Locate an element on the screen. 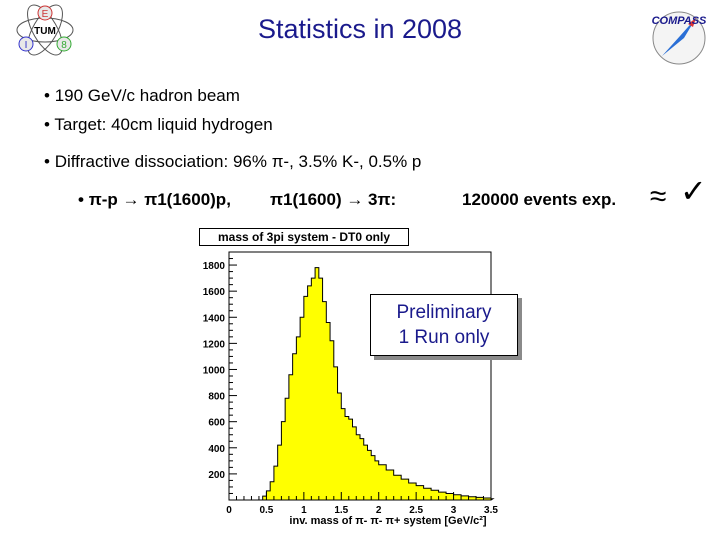  approx-symbol: ≈ is located at coordinates (658, 196).